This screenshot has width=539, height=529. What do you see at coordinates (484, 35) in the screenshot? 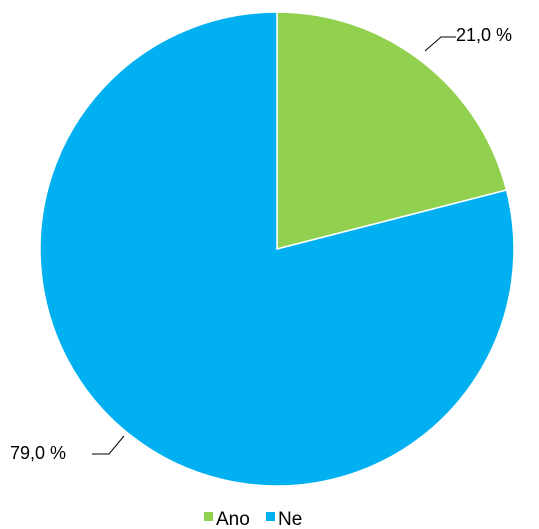
I see `data-label-ano: 21,0 %` at bounding box center [484, 35].